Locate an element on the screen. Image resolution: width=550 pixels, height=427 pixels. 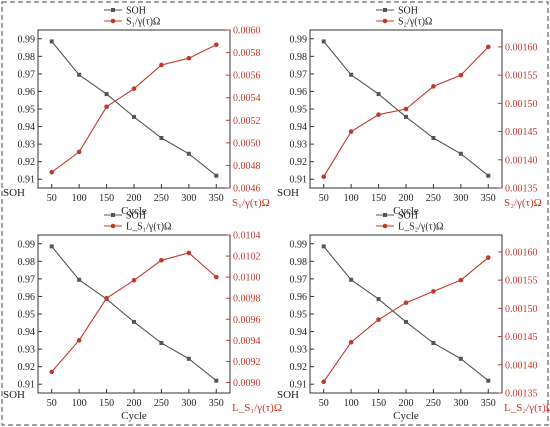
right-axis-label: L_S₁/γ(τ)Ω is located at coordinates (257, 408).